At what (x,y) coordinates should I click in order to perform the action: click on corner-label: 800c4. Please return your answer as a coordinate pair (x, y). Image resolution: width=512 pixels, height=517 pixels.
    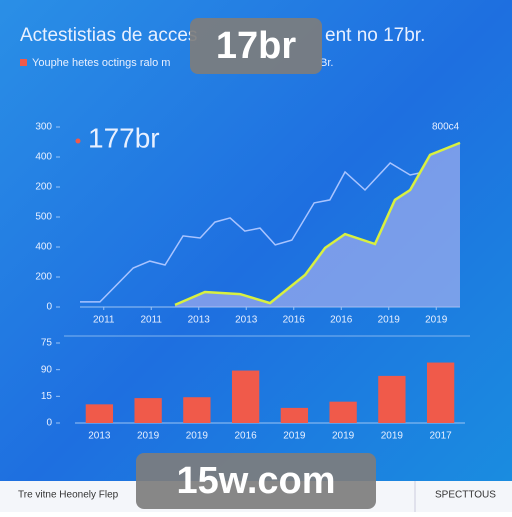
    Looking at the image, I should click on (446, 127).